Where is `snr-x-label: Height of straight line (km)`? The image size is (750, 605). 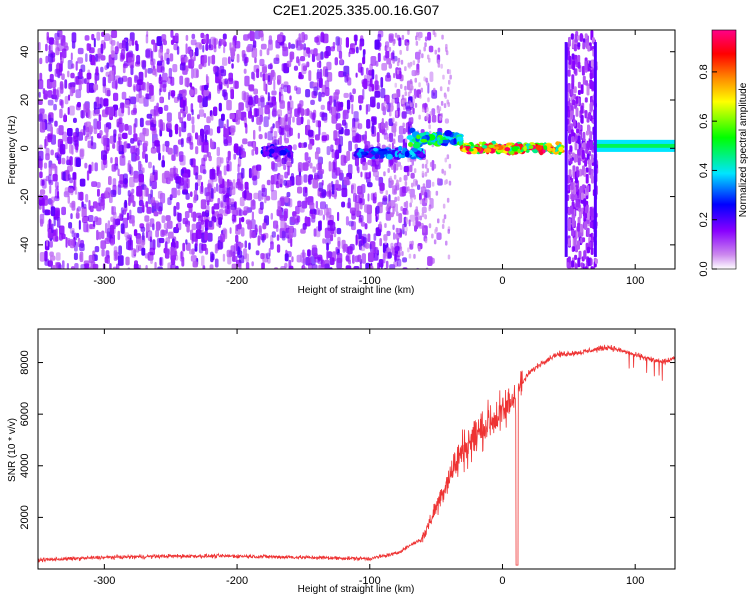 snr-x-label: Height of straight line (km) is located at coordinates (356, 589).